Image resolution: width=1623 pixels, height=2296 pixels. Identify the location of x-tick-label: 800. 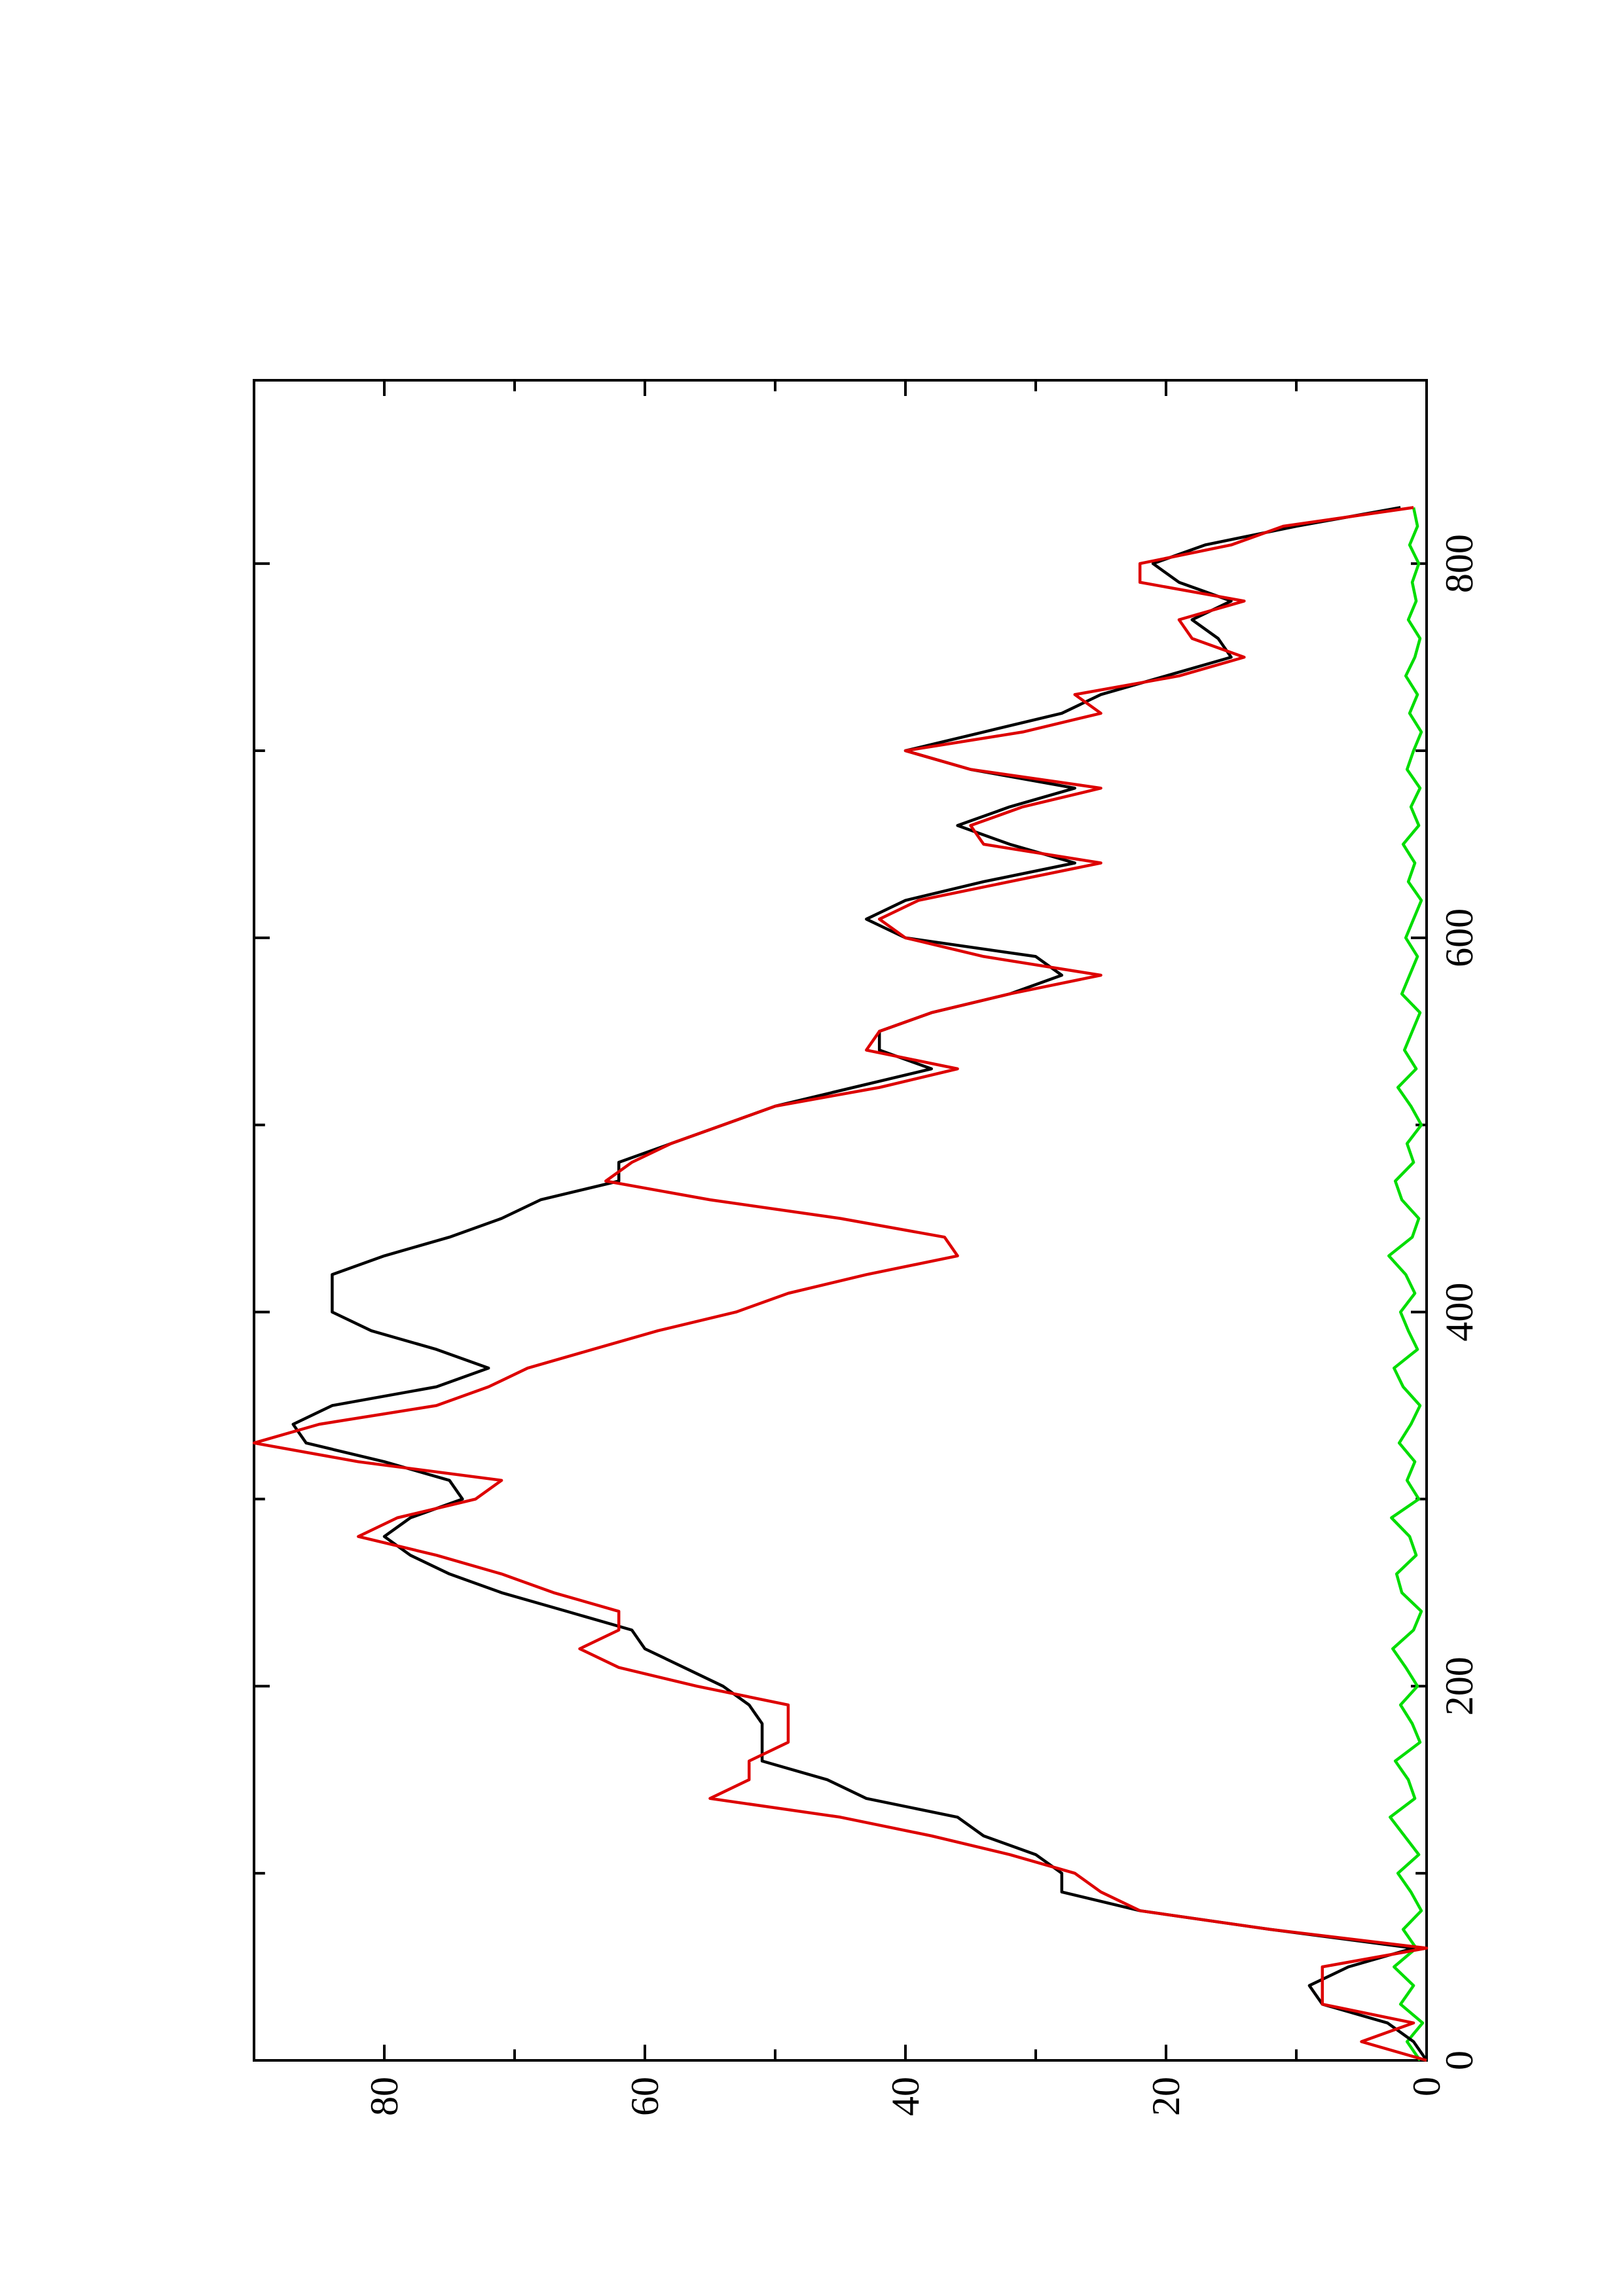
(1459, 563).